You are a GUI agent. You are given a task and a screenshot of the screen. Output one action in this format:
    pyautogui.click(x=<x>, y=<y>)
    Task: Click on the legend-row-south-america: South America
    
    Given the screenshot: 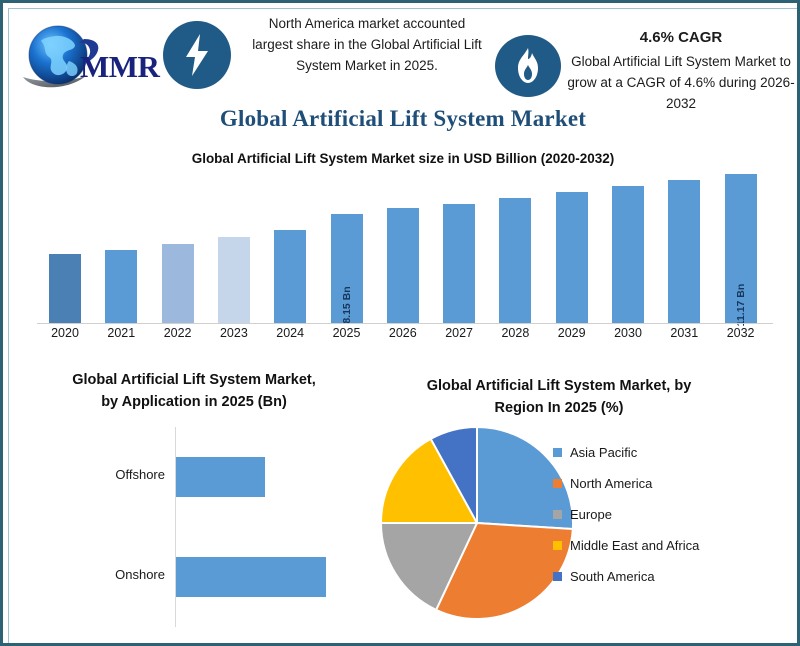 What is the action you would take?
    pyautogui.click(x=671, y=576)
    